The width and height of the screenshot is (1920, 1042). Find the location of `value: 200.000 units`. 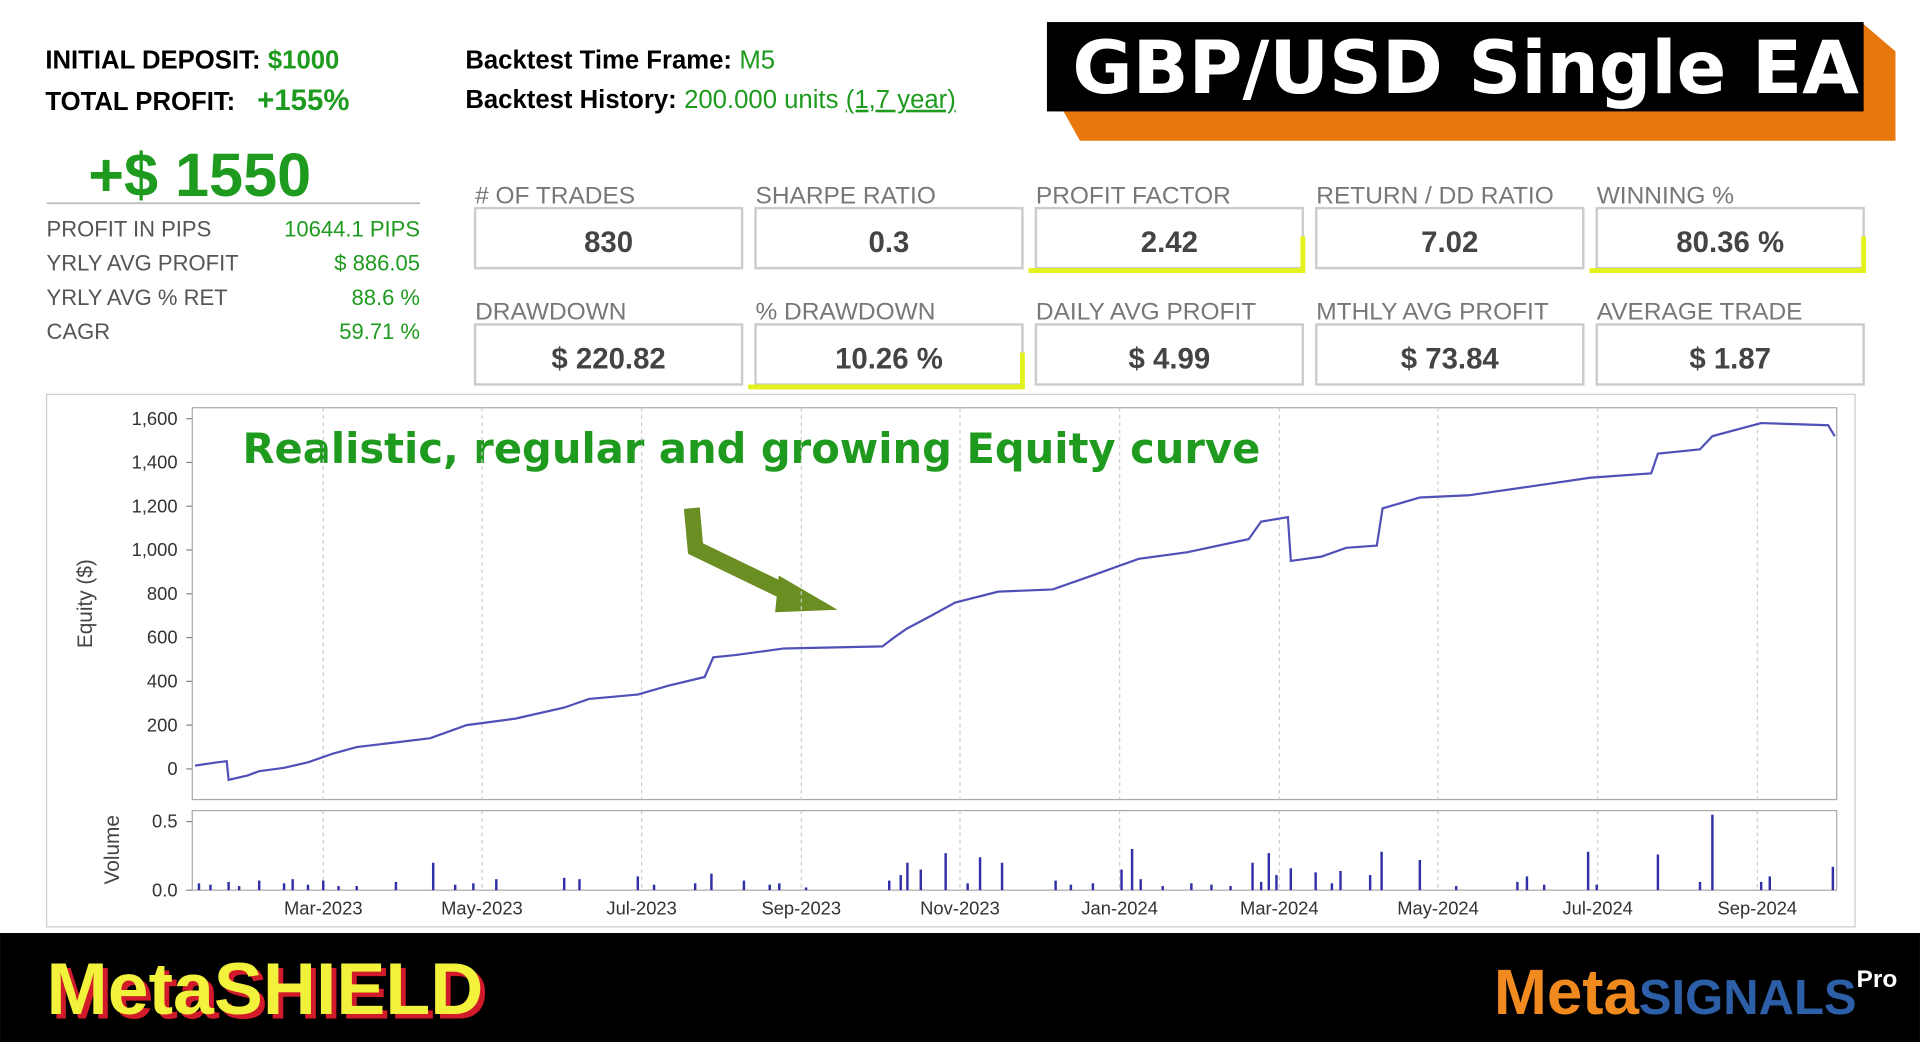

value: 200.000 units is located at coordinates (761, 100).